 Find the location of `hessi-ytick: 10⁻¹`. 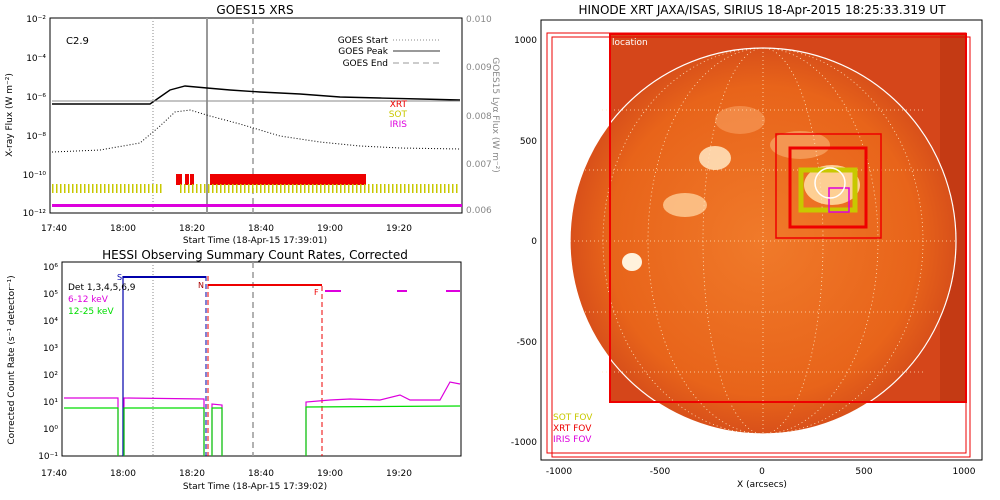

hessi-ytick: 10⁻¹ is located at coordinates (48, 457).